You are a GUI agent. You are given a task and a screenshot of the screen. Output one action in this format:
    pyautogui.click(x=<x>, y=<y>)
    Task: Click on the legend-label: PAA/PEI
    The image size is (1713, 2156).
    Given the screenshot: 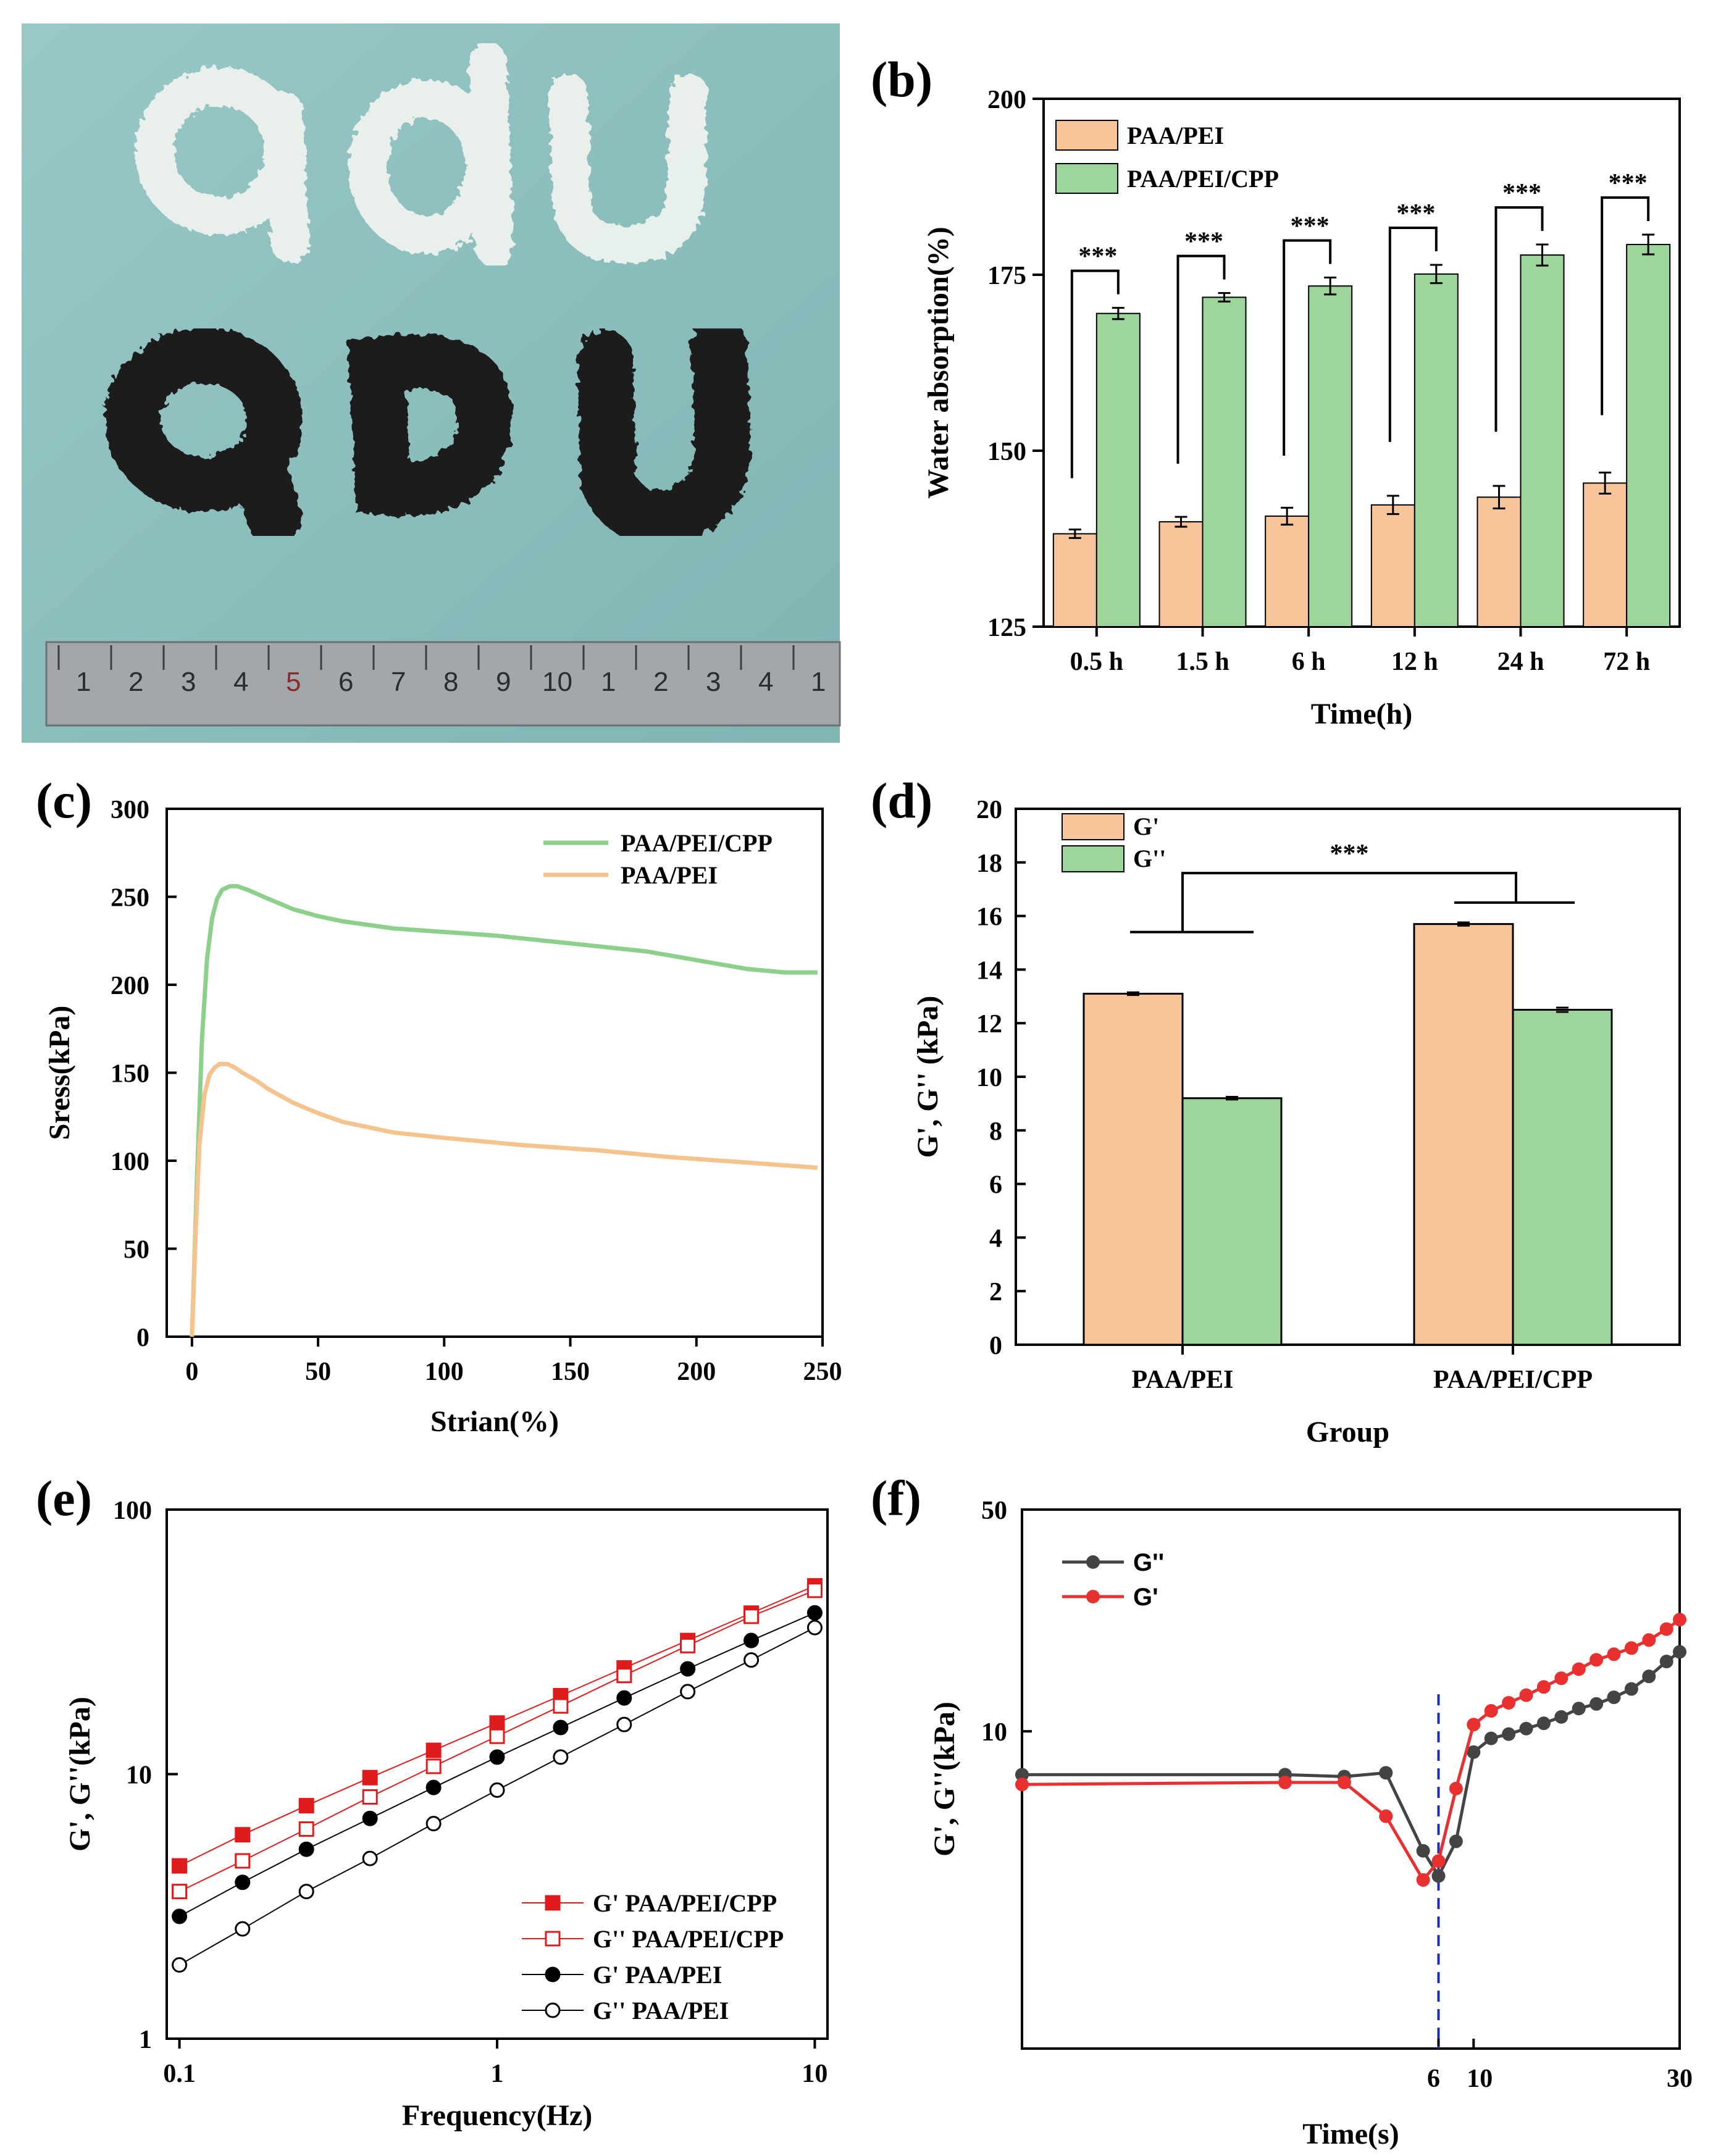 What is the action you would take?
    pyautogui.click(x=1175, y=135)
    